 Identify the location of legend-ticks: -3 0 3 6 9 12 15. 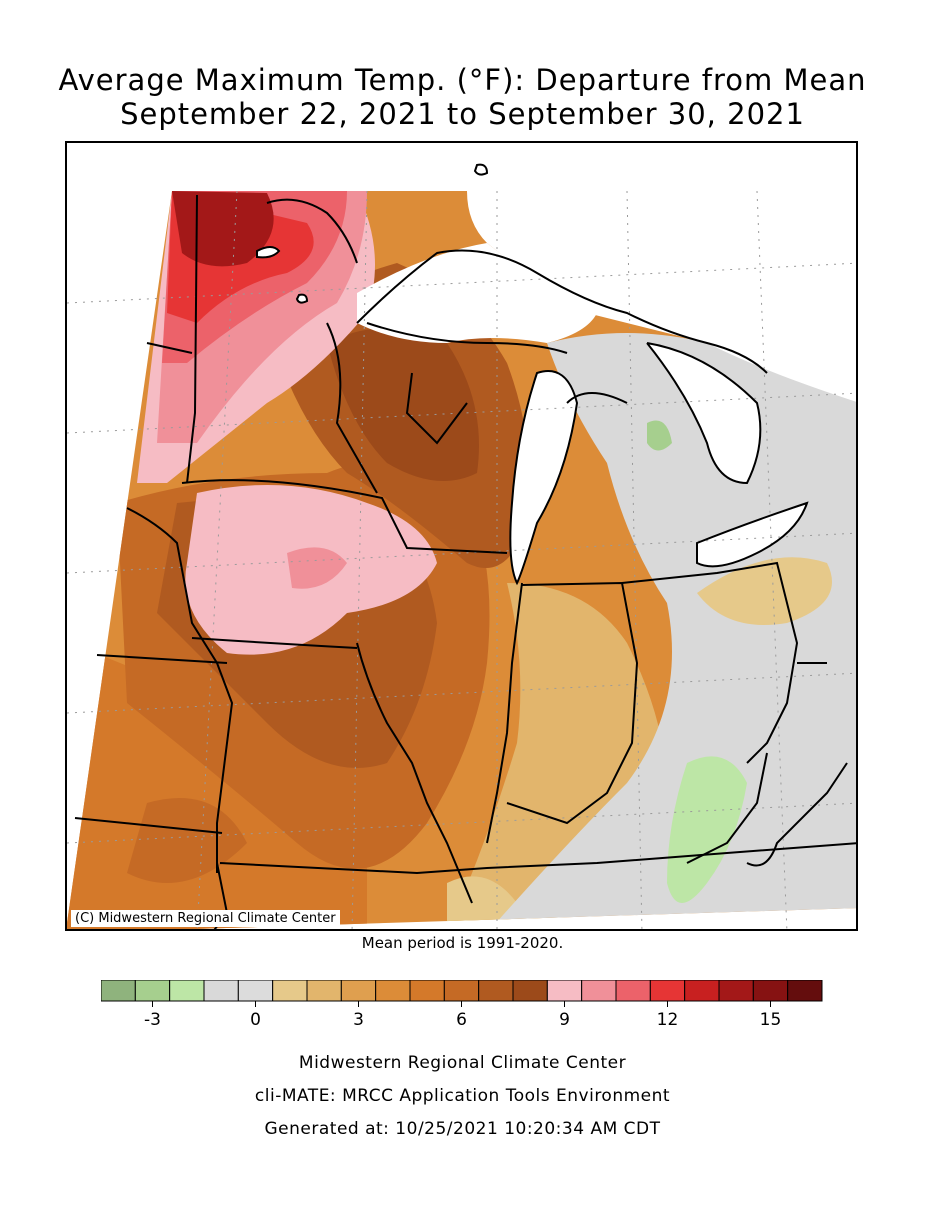
(462, 1015).